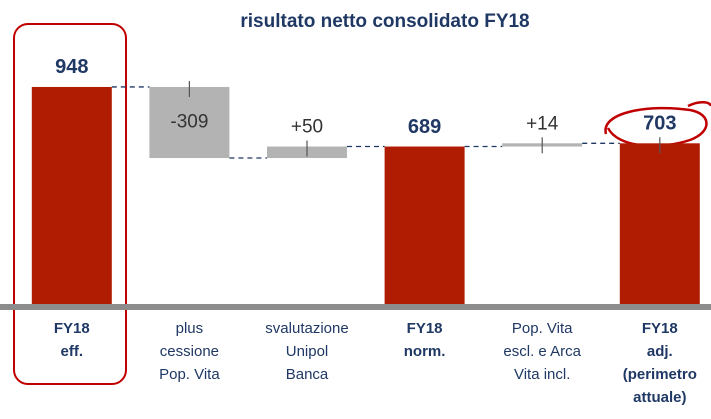 This screenshot has width=711, height=419. Describe the element at coordinates (71, 67) in the screenshot. I see `value-label: 948` at that location.